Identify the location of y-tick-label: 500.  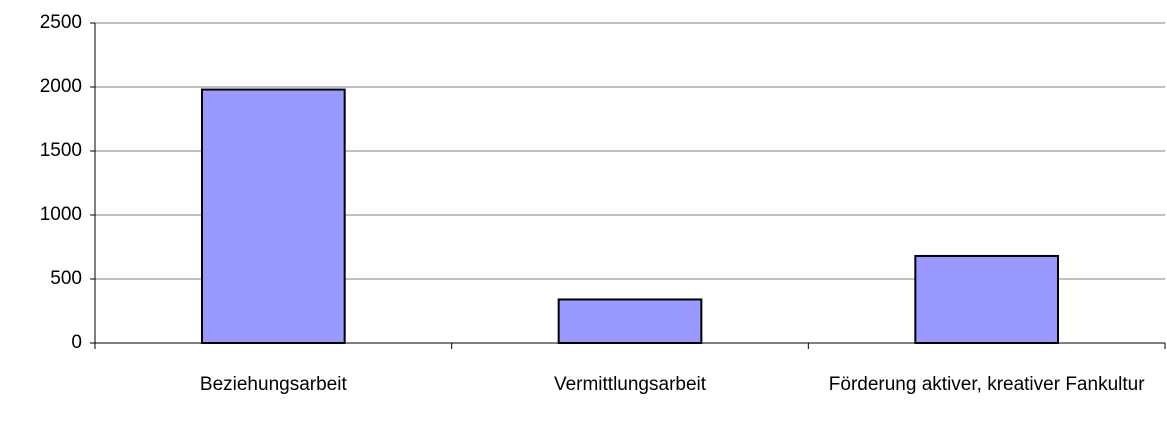
(66, 278).